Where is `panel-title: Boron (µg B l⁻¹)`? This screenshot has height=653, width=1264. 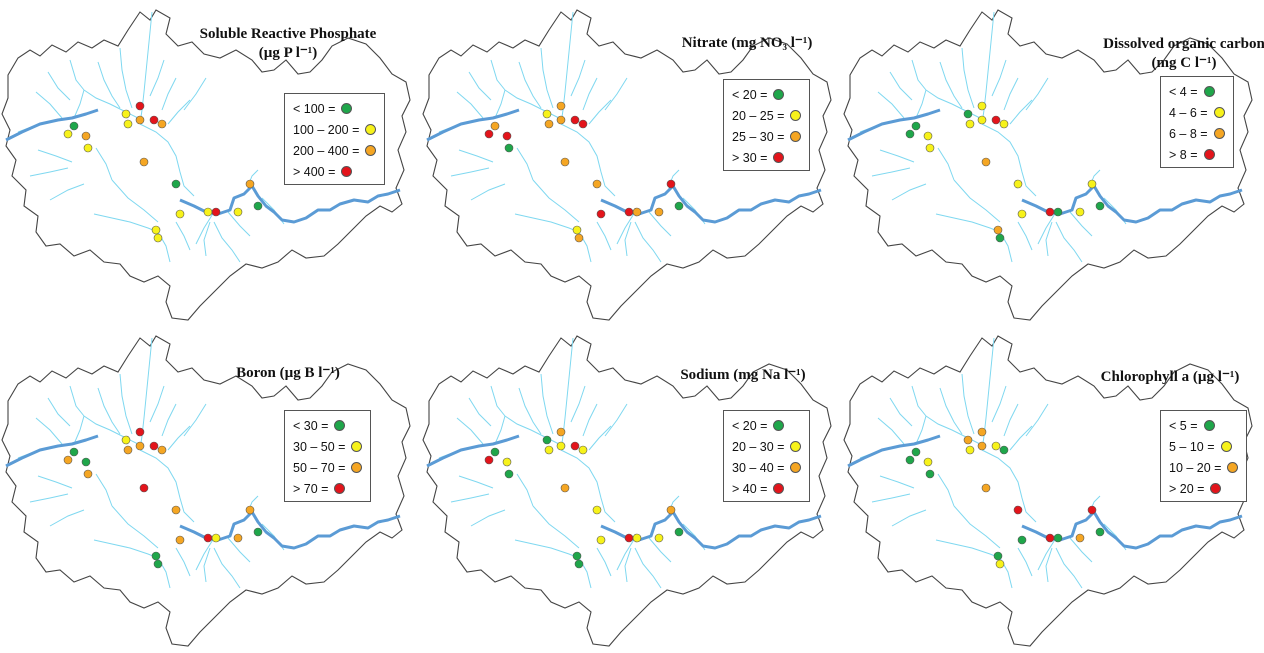 panel-title: Boron (µg B l⁻¹) is located at coordinates (288, 373).